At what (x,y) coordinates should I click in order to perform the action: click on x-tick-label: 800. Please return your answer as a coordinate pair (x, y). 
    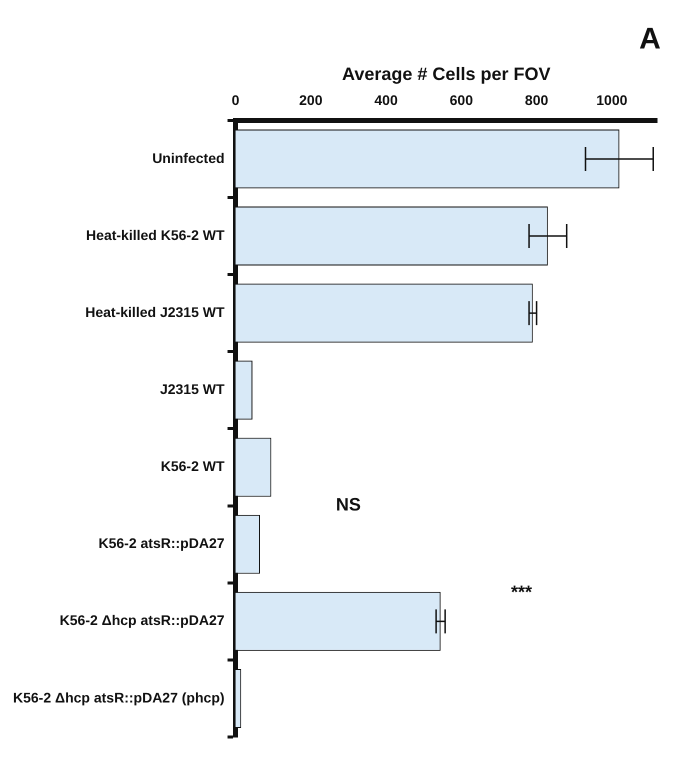
    Looking at the image, I should click on (536, 100).